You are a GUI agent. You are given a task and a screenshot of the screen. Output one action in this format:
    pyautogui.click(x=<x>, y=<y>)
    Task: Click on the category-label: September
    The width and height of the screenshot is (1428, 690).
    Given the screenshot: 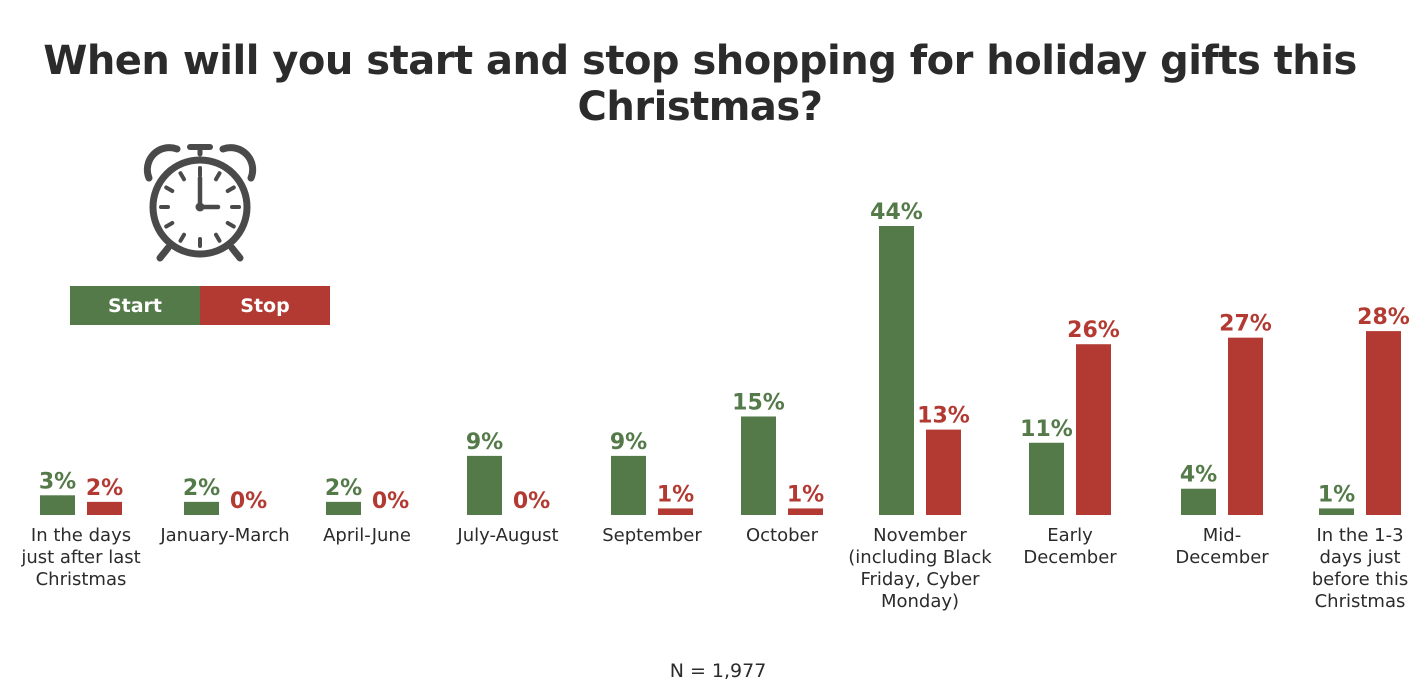 What is the action you would take?
    pyautogui.click(x=652, y=535)
    